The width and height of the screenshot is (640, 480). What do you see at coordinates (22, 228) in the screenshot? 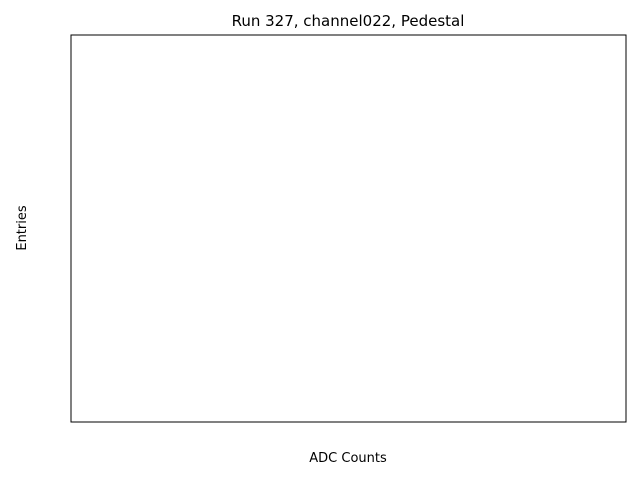
I see `y-axis-label: Entries` at bounding box center [22, 228].